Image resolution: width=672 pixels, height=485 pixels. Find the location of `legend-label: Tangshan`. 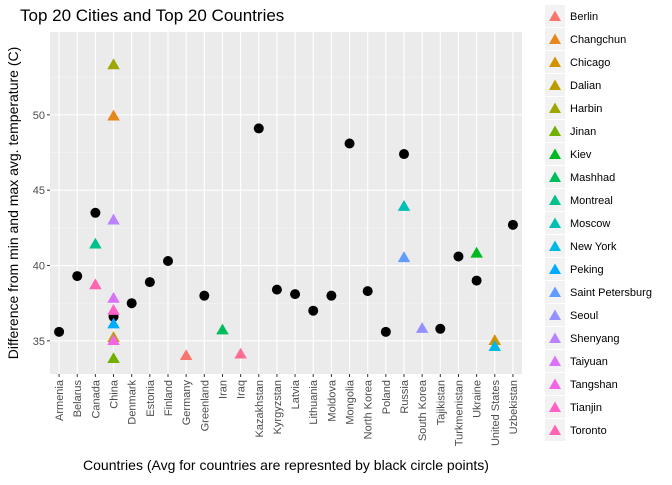

legend-label: Tangshan is located at coordinates (594, 385).